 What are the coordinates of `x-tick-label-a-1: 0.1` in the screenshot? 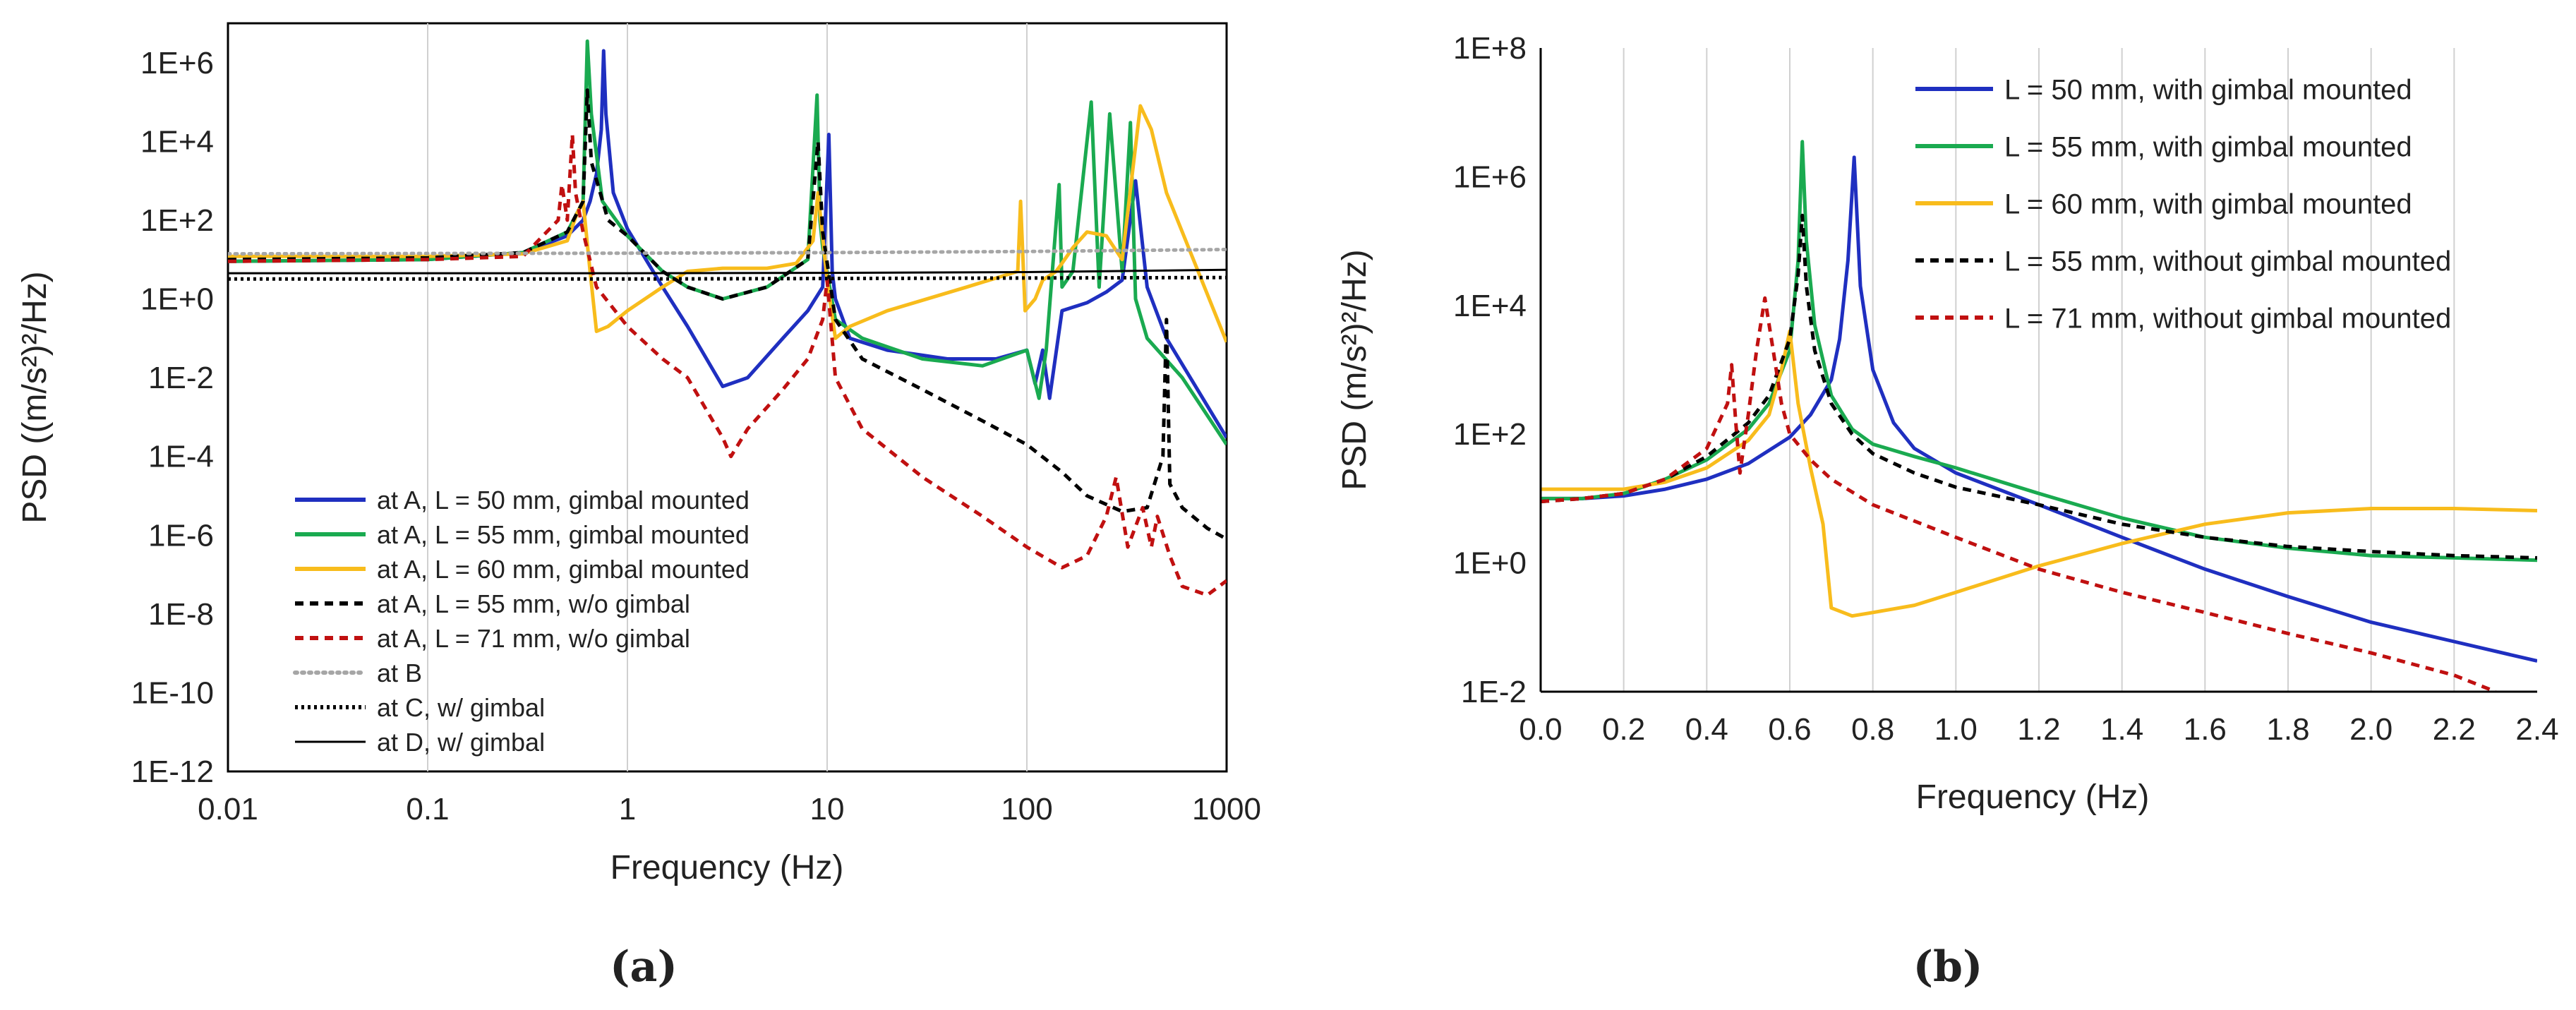 It's located at (427, 809).